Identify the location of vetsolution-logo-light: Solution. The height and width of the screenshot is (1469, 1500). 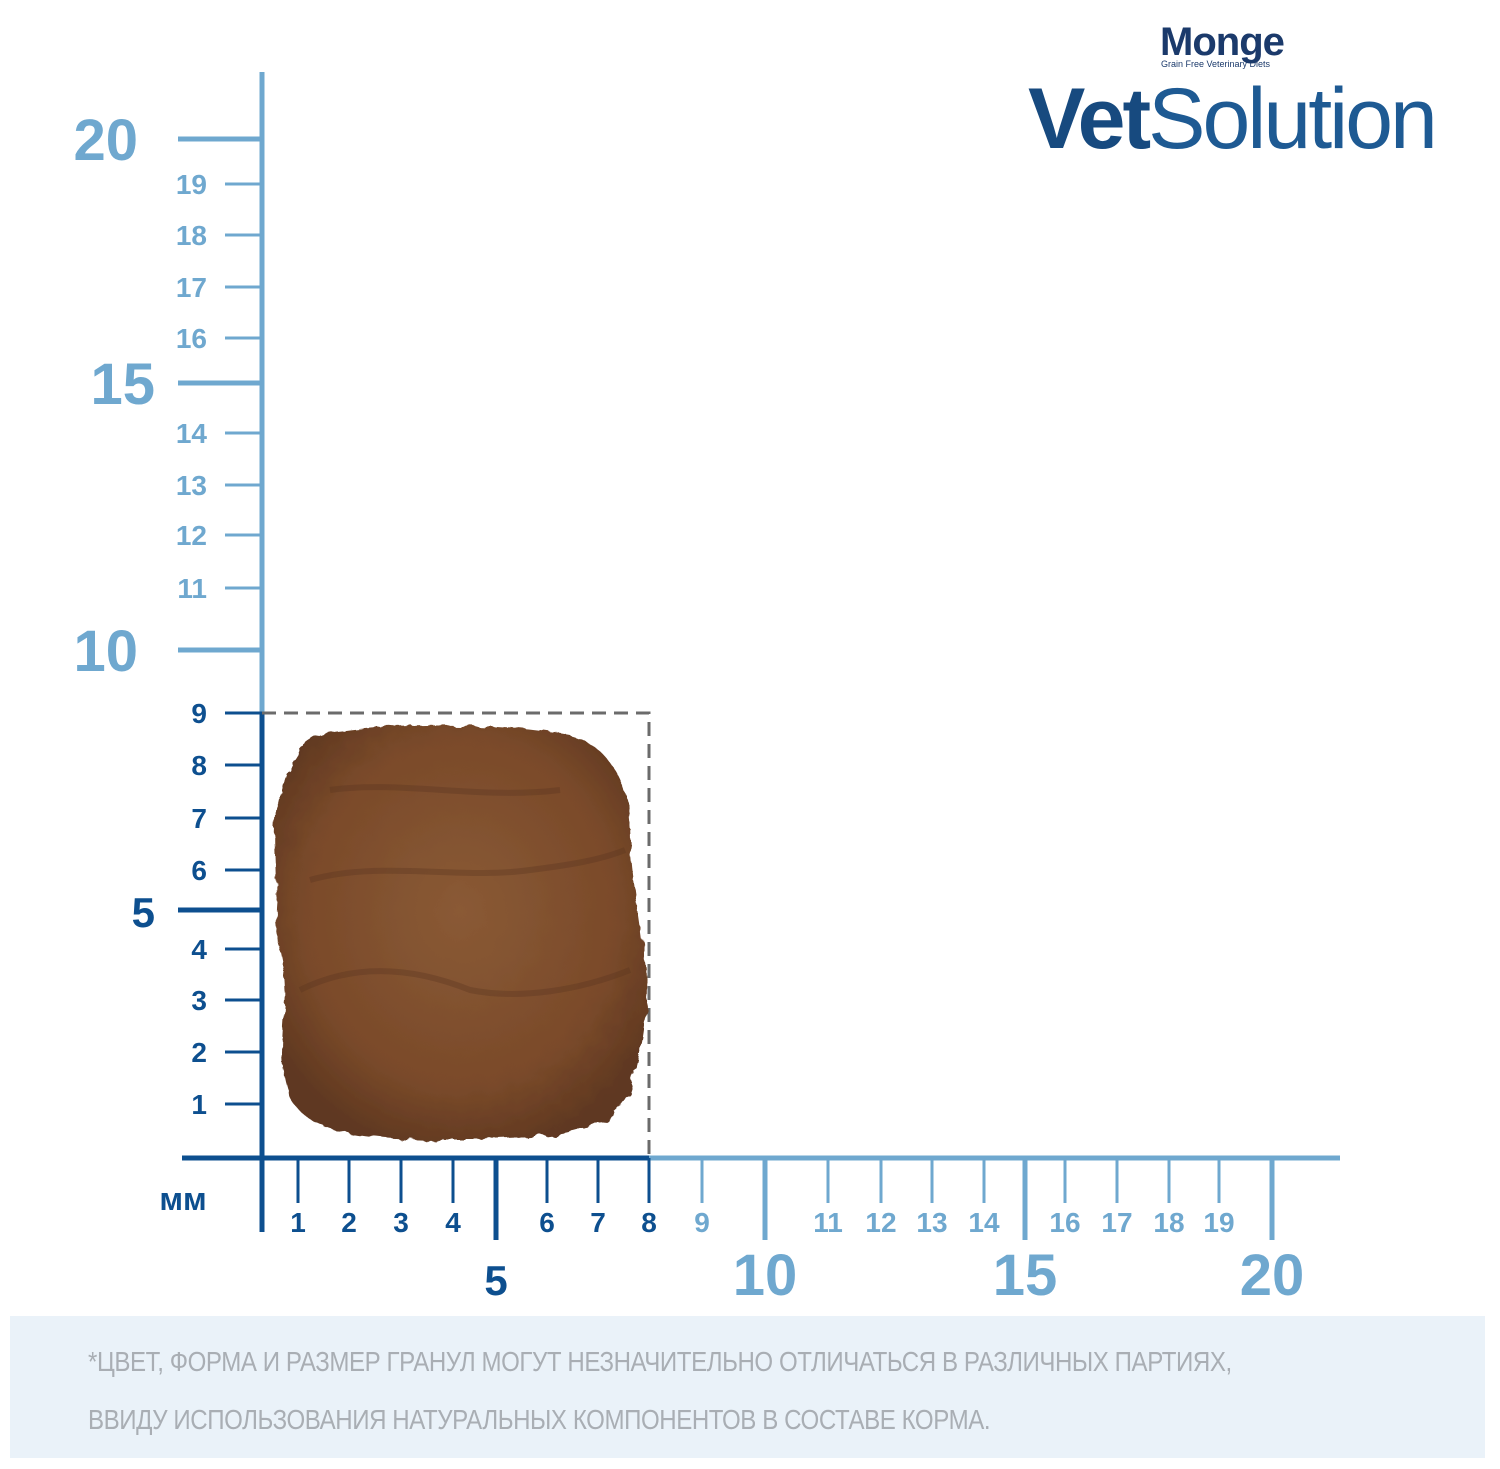
(1293, 119).